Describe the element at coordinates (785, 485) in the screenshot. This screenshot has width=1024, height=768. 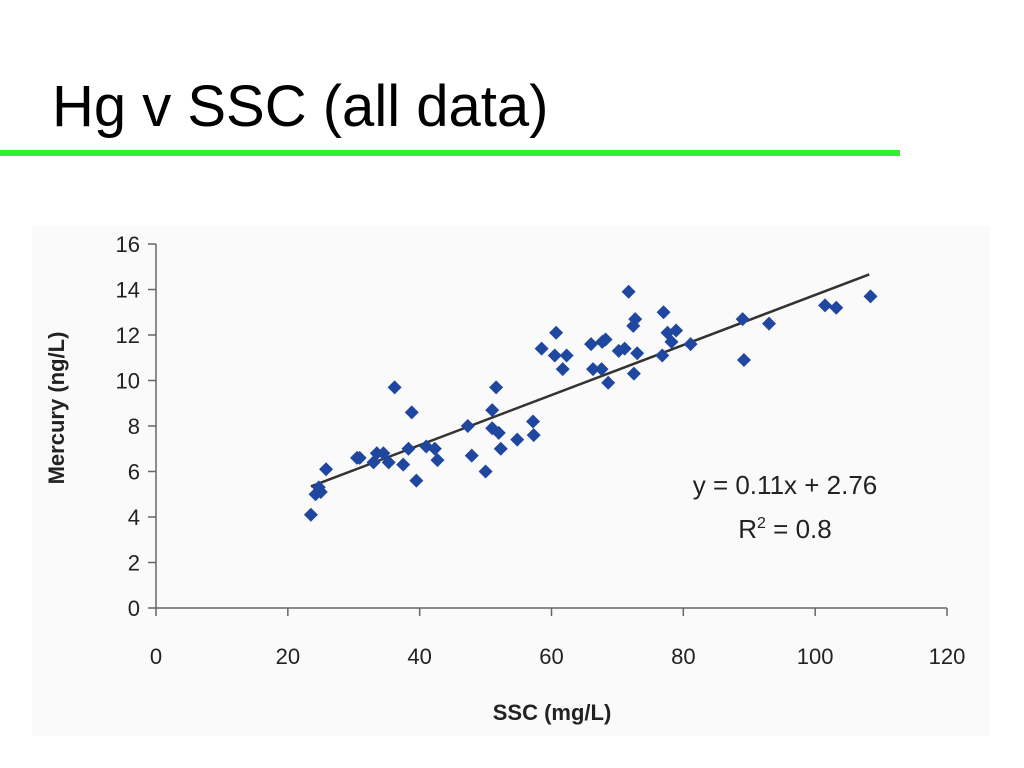
I see `trendline-equation: y = 0.11x + 2.76` at that location.